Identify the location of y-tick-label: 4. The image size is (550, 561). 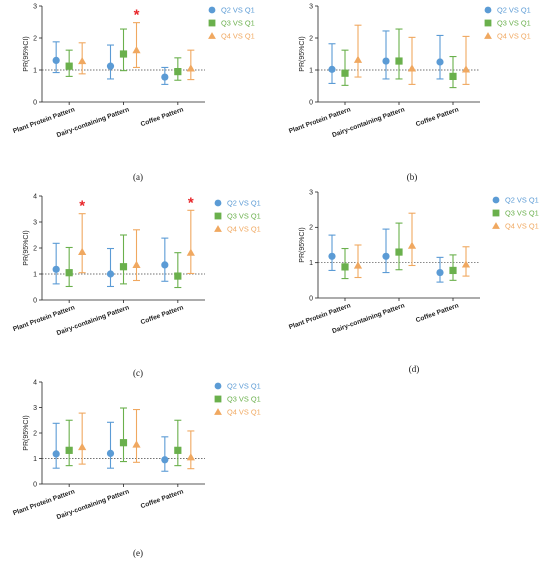
(35, 382).